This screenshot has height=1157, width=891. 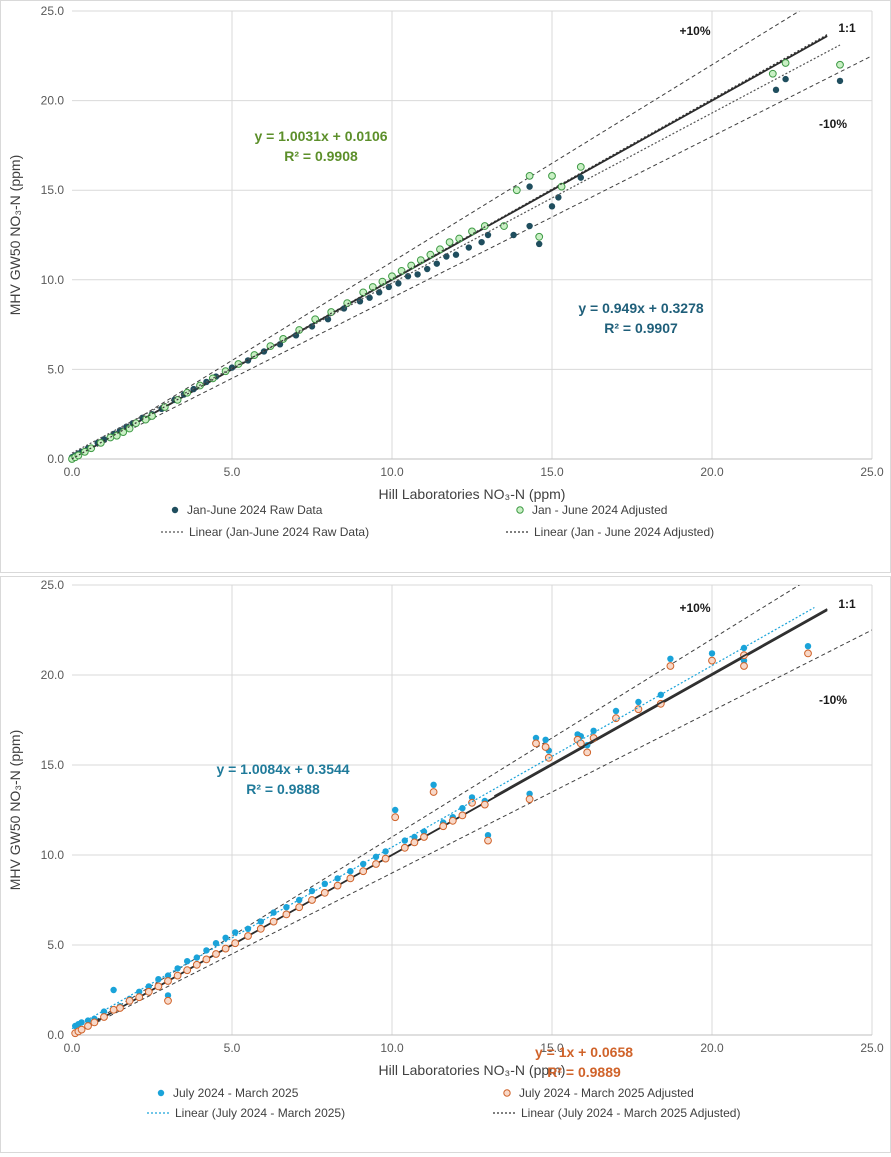 I want to click on trendline-r-squared: R² = 0.9888, so click(x=283, y=789).